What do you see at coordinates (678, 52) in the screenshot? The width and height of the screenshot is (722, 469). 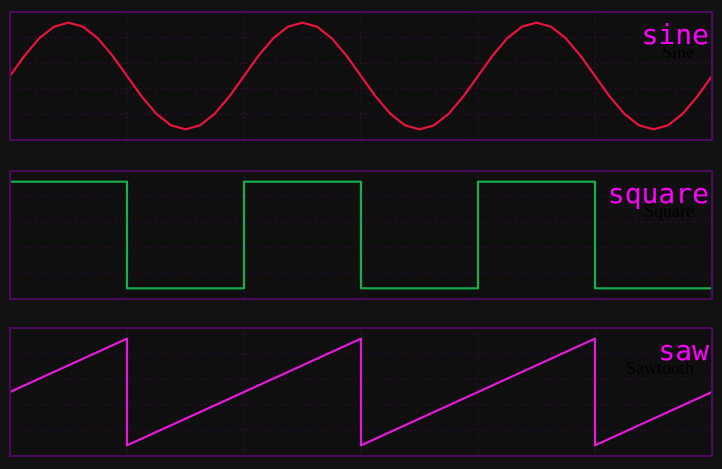 I see `chart-subtitle: Sine` at bounding box center [678, 52].